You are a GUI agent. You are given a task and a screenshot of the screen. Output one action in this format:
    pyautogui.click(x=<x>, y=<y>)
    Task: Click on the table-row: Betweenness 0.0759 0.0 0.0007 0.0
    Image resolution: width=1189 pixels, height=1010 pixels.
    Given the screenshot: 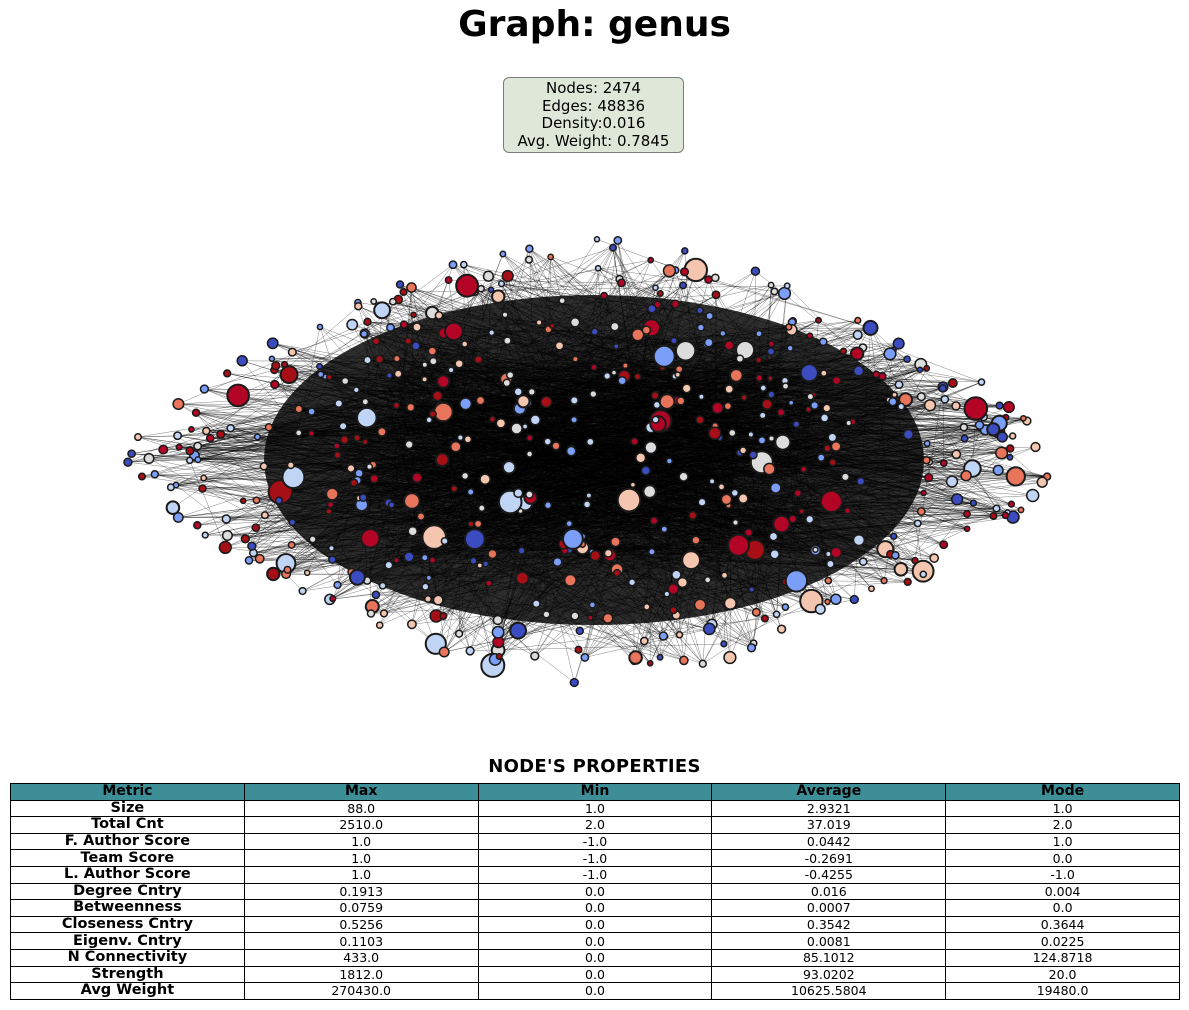 What is the action you would take?
    pyautogui.click(x=595, y=908)
    